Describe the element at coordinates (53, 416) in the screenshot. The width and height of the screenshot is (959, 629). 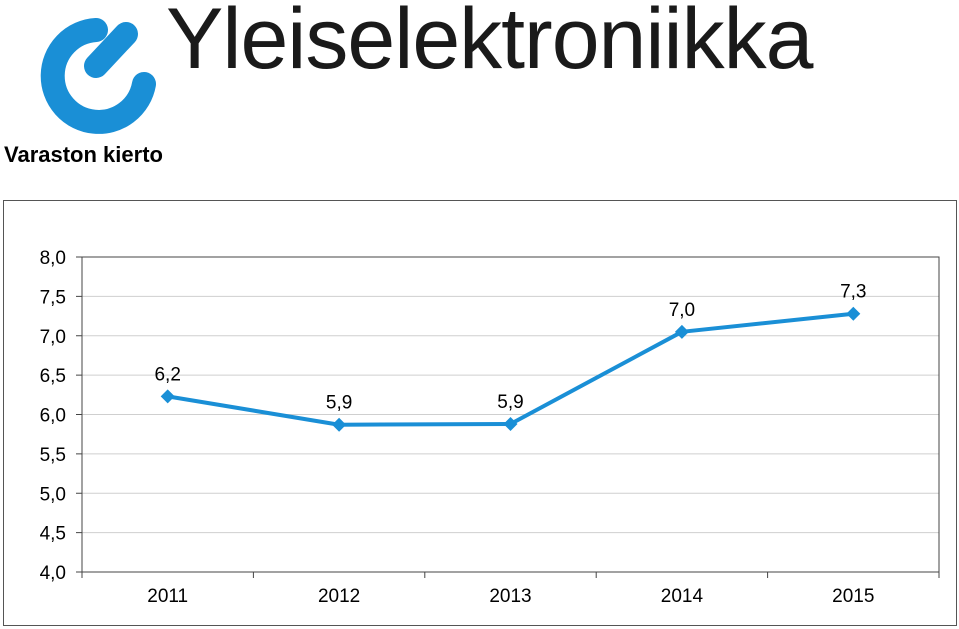
I see `y-tick-label: 6,0` at that location.